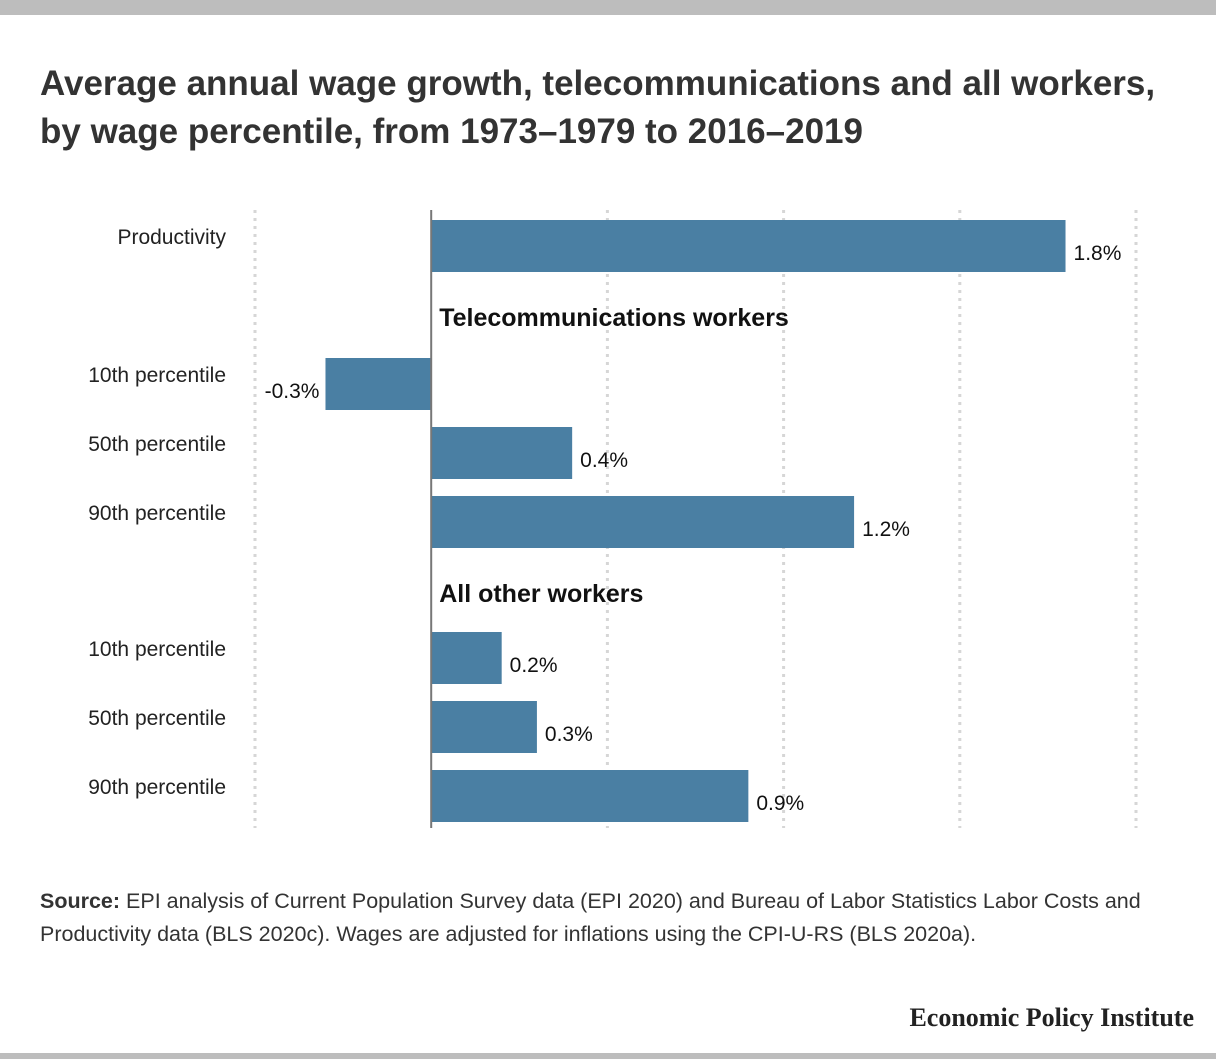 This screenshot has width=1216, height=1059. Describe the element at coordinates (541, 594) in the screenshot. I see `group-label: All other workers` at that location.